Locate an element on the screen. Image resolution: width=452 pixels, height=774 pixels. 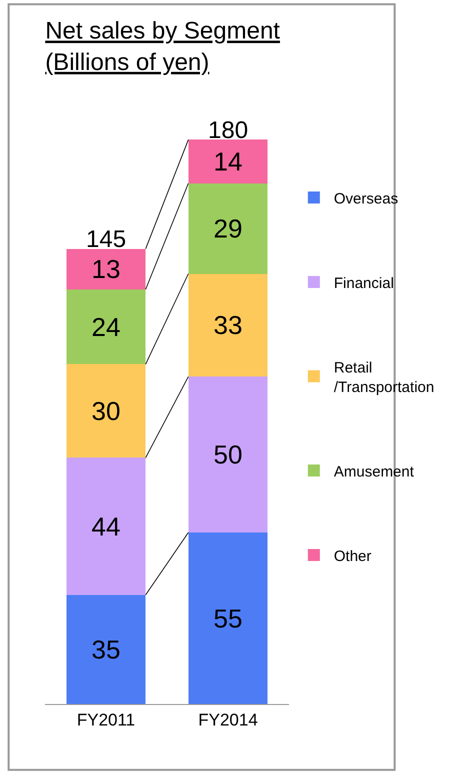
legend-label: Retail /Transportation is located at coordinates (384, 377).